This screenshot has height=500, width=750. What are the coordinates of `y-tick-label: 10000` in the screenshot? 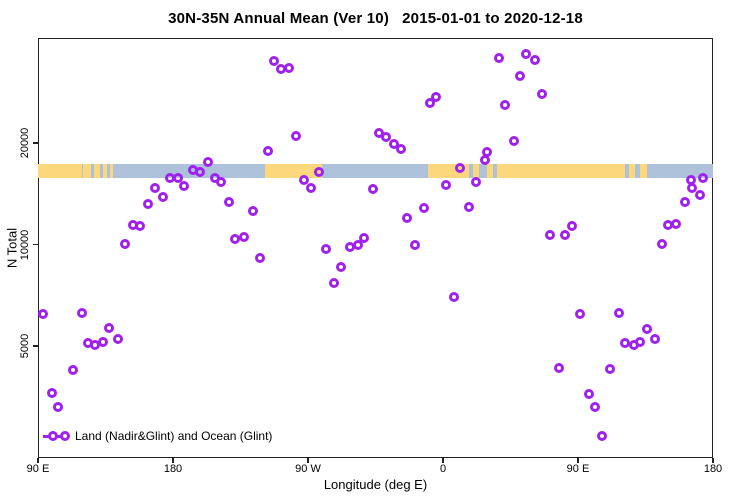 It's located at (25, 244).